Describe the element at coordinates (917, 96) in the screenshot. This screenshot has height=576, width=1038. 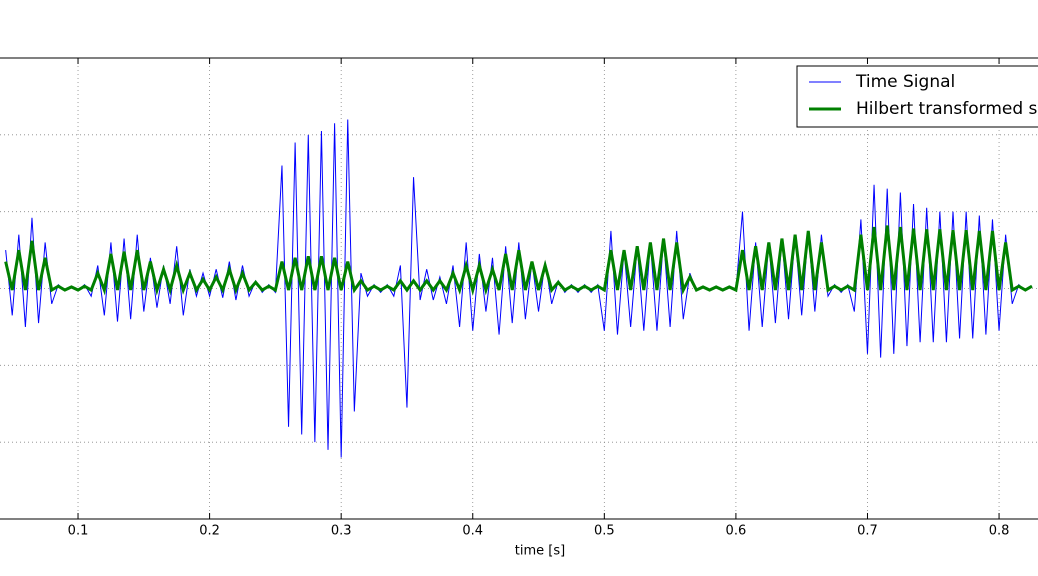
I see `legend-box` at that location.